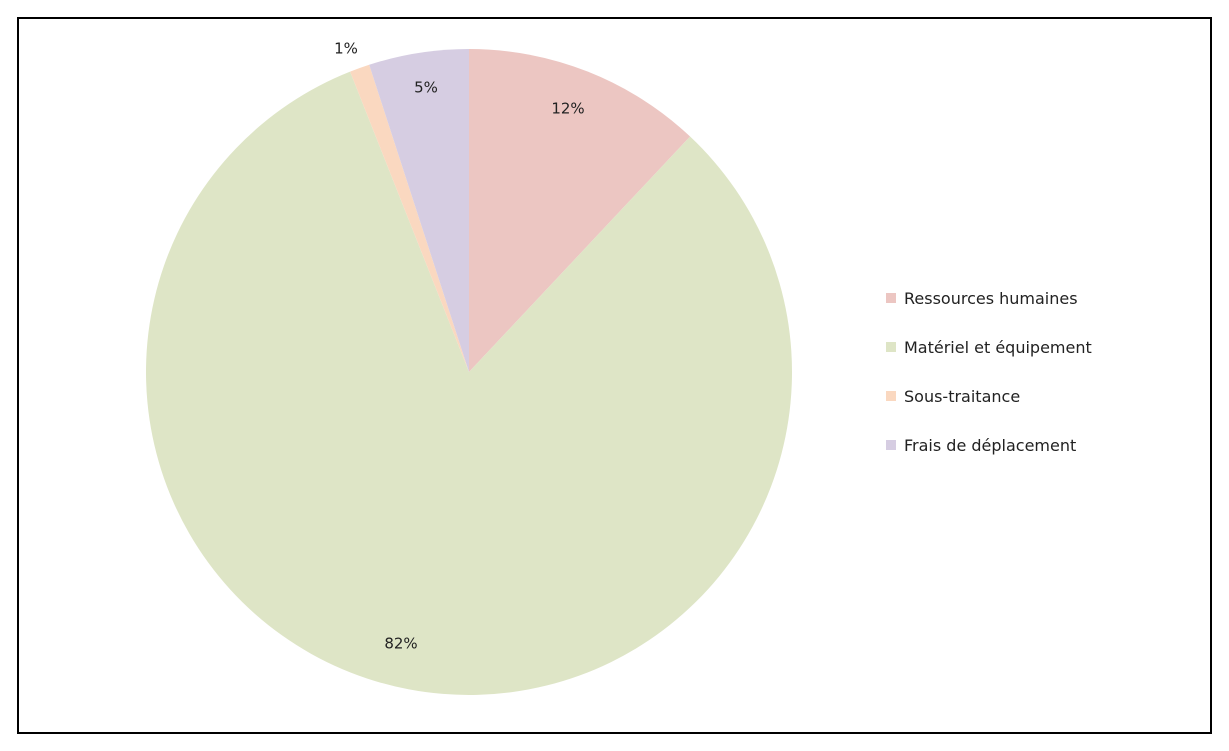  What do you see at coordinates (998, 347) in the screenshot?
I see `legend-label: Matériel et équipement` at bounding box center [998, 347].